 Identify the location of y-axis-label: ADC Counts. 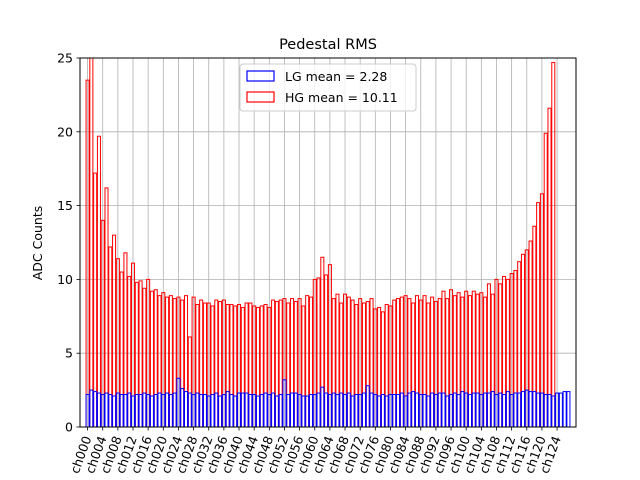
(37, 243).